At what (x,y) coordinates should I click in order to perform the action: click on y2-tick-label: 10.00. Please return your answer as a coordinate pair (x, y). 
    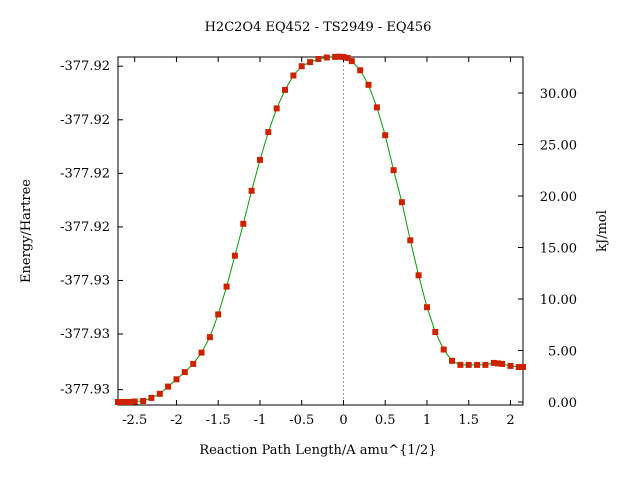
    Looking at the image, I should click on (558, 300).